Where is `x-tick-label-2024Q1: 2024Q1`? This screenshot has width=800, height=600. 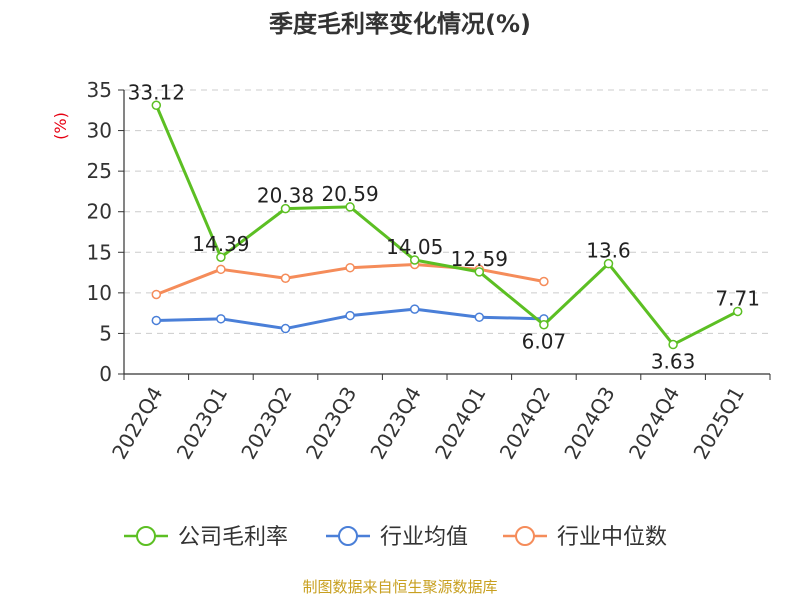
x-tick-label-2024Q1: 2024Q1 is located at coordinates (460, 423).